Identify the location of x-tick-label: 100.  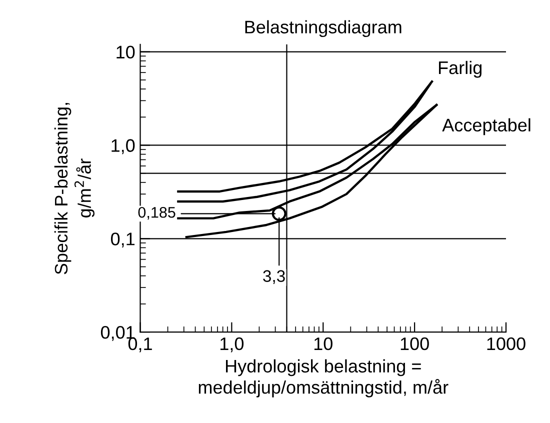
(414, 343).